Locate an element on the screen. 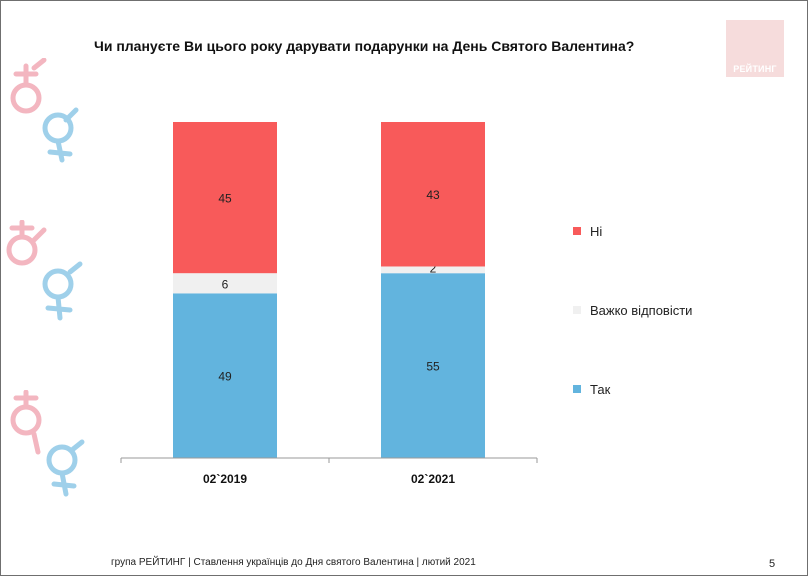 This screenshot has height=576, width=808. logo-text: РЕЙТИНГ is located at coordinates (755, 69).